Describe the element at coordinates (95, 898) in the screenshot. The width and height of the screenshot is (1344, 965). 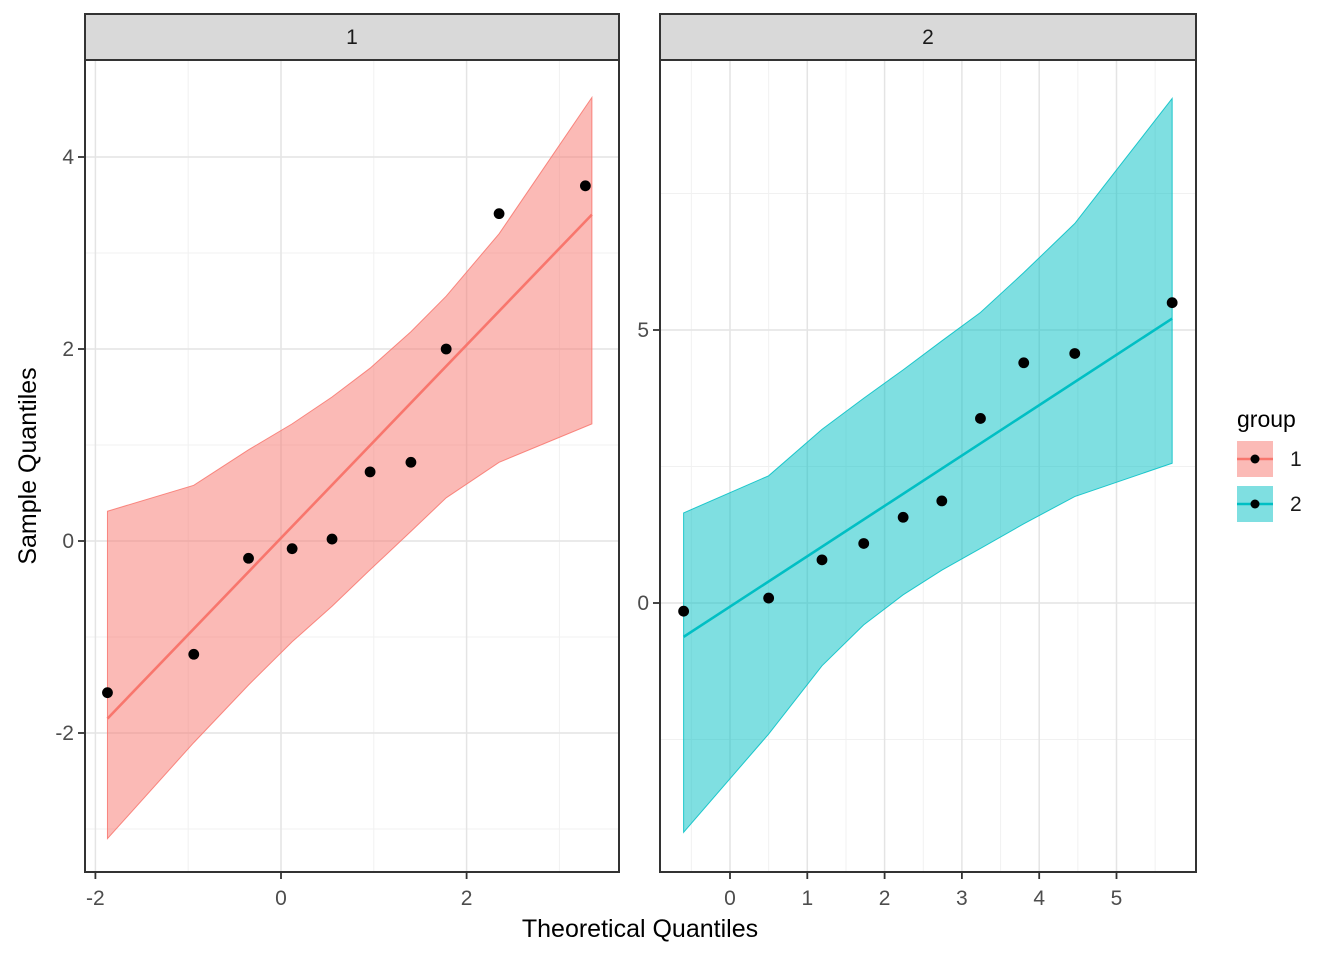
I see `x-tick-label: -2` at that location.